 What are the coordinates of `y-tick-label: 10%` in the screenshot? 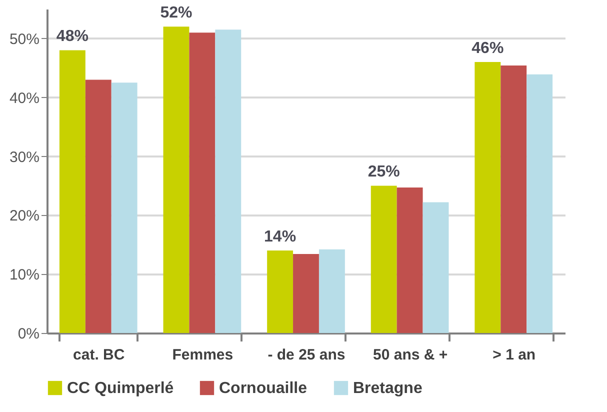 It's located at (24, 275).